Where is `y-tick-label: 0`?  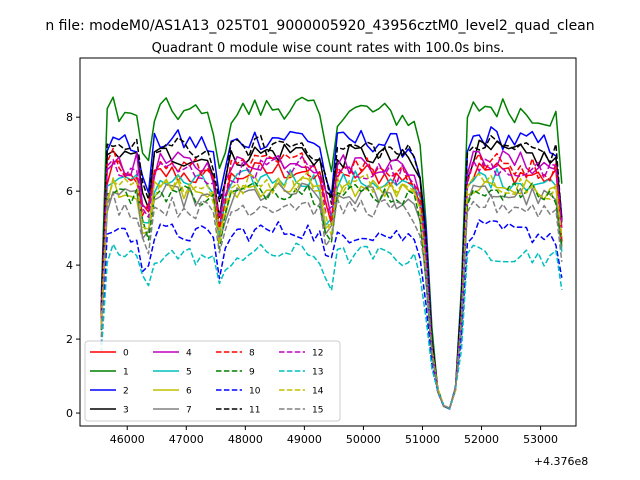
y-tick-label: 0 is located at coordinates (69, 413).